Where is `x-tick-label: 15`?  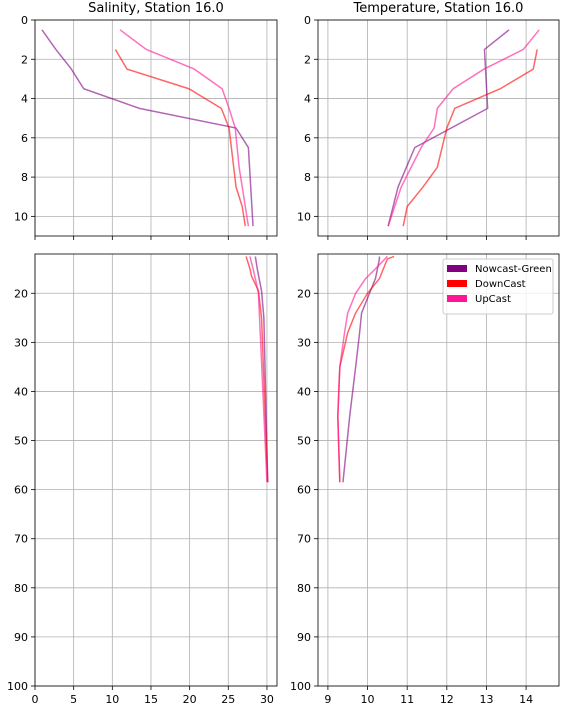 x-tick-label: 15 is located at coordinates (151, 699).